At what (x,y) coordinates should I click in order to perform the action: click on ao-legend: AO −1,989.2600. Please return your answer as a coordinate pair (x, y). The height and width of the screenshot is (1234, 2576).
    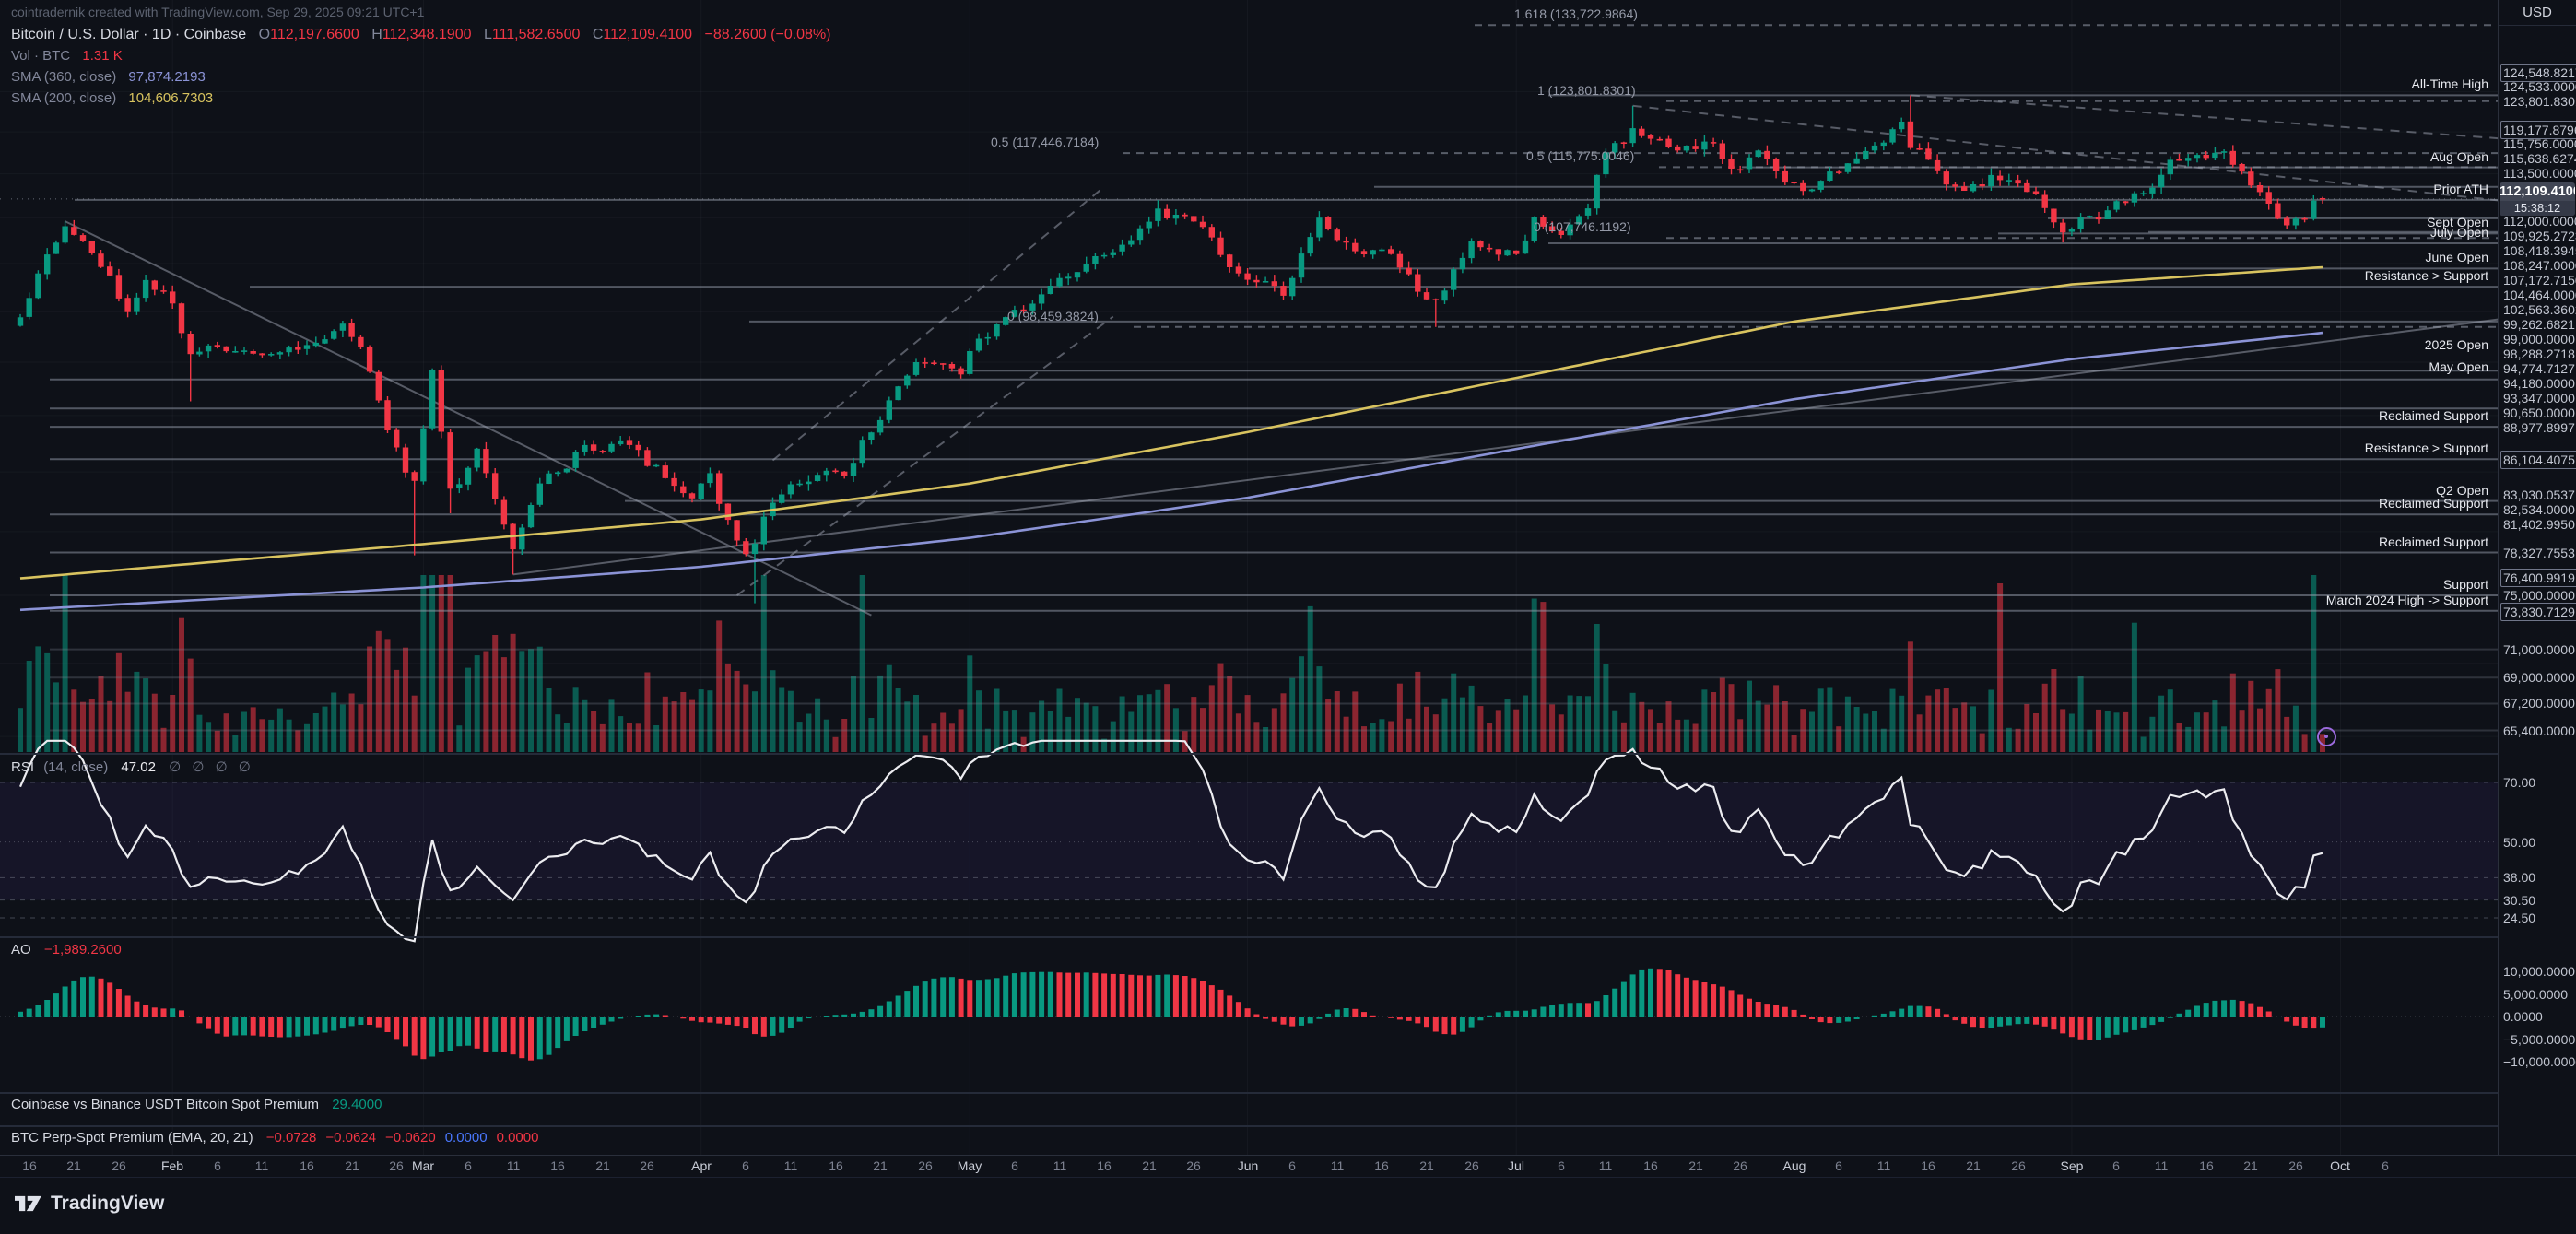
    Looking at the image, I should click on (66, 950).